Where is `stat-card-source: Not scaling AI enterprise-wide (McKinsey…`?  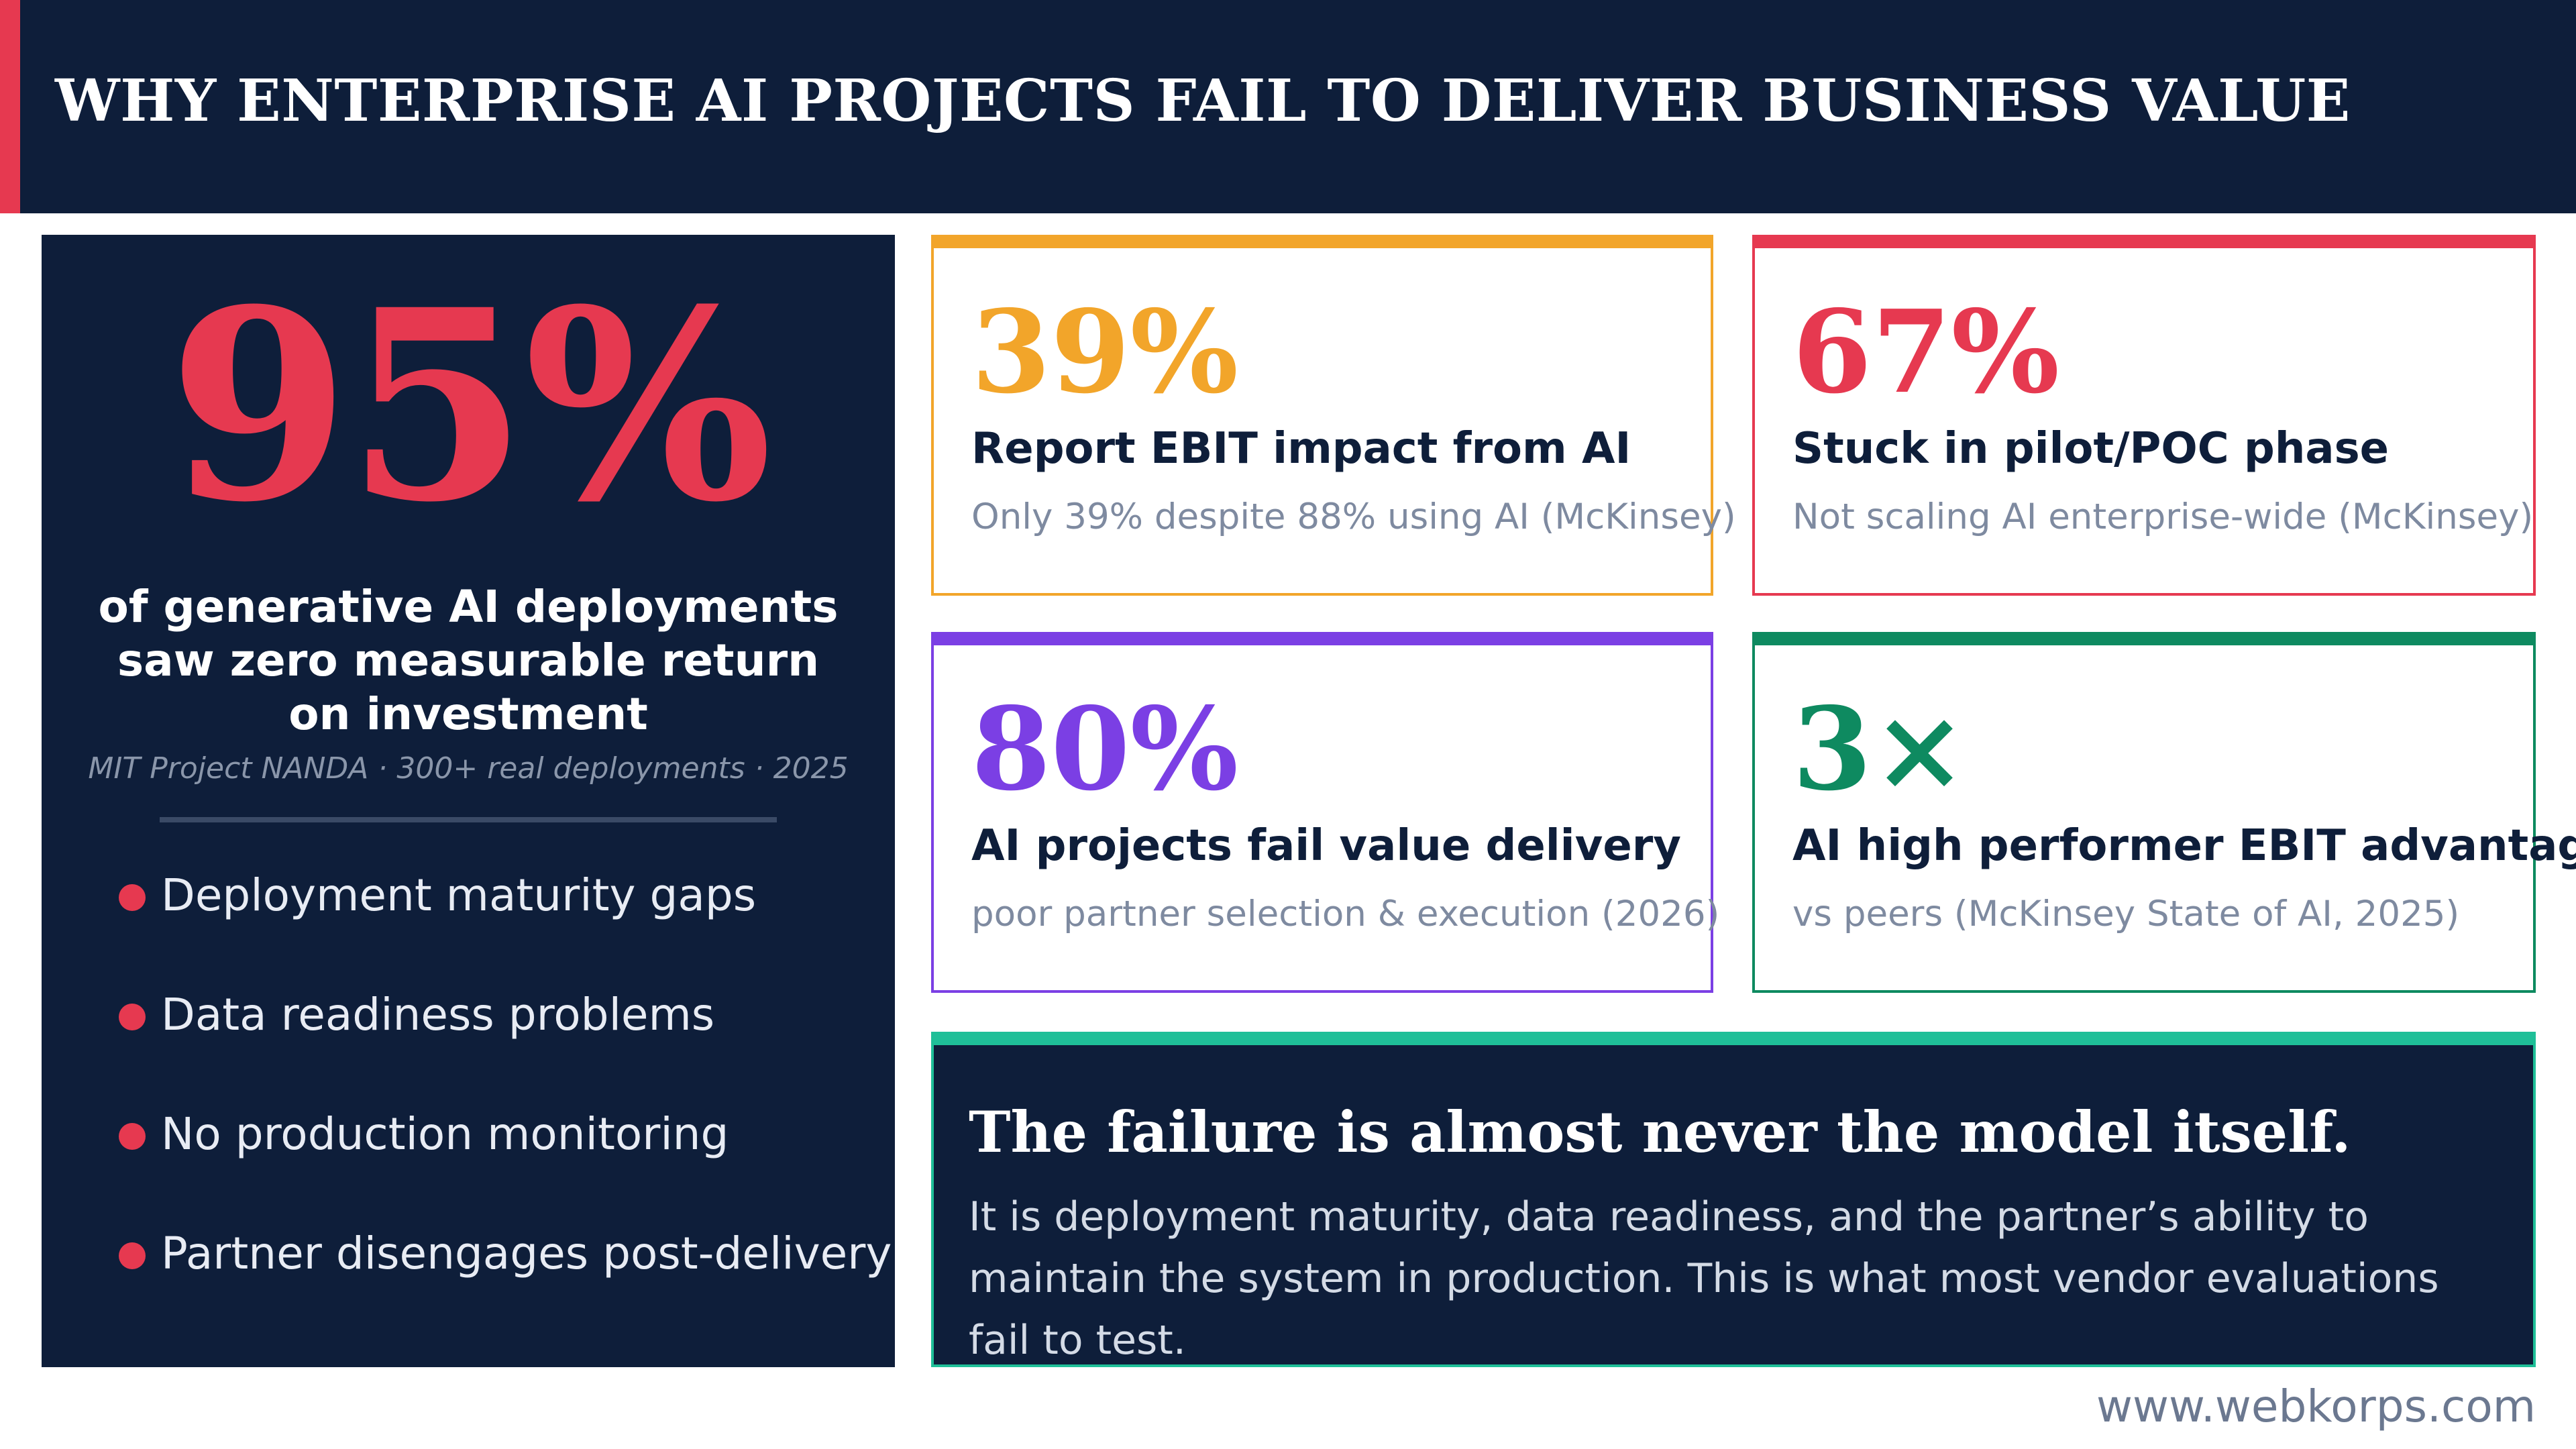 stat-card-source: Not scaling AI enterprise-wide (McKinsey… is located at coordinates (2163, 516).